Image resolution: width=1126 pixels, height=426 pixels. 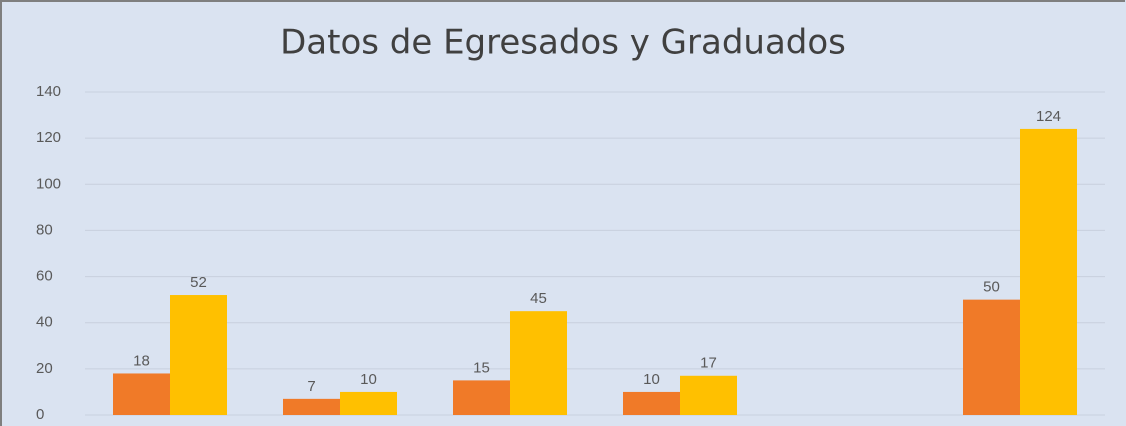 What do you see at coordinates (44, 368) in the screenshot?
I see `y-tick-label: 20` at bounding box center [44, 368].